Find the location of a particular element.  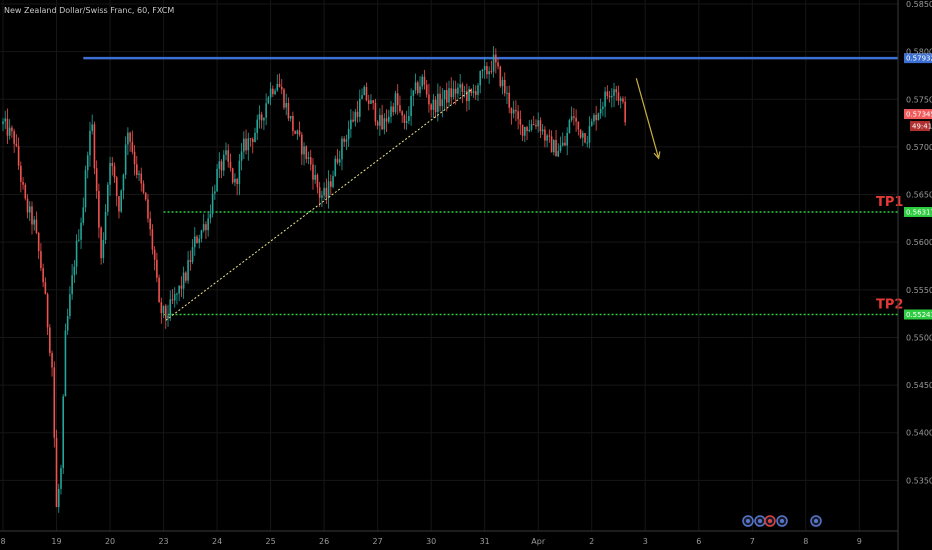

x-tick-label: 6 is located at coordinates (698, 541).